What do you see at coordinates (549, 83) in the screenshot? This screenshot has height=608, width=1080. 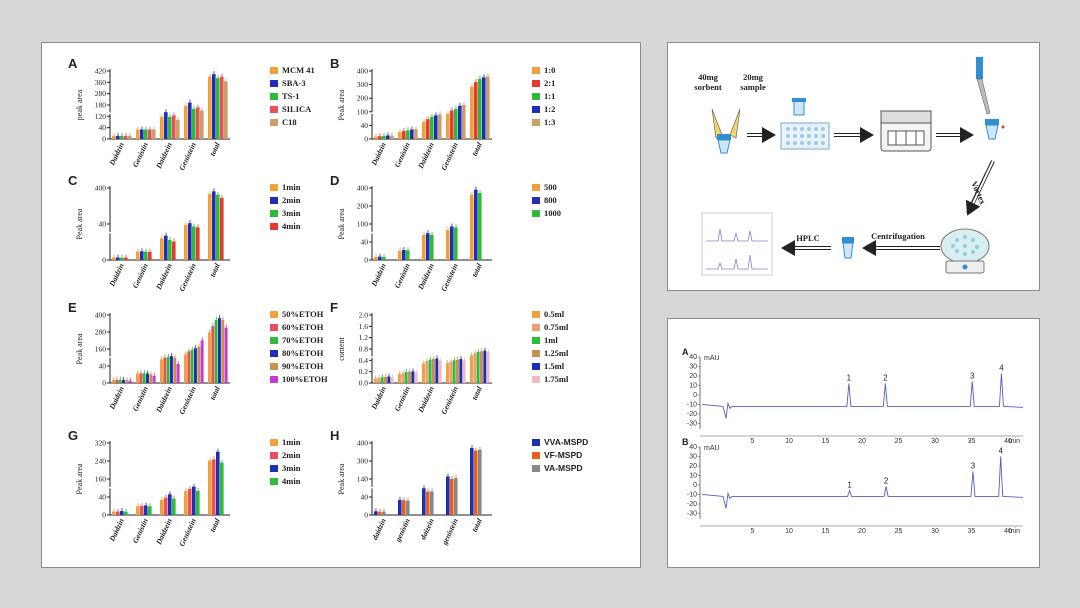 I see `legend-entry: 2:1` at bounding box center [549, 83].